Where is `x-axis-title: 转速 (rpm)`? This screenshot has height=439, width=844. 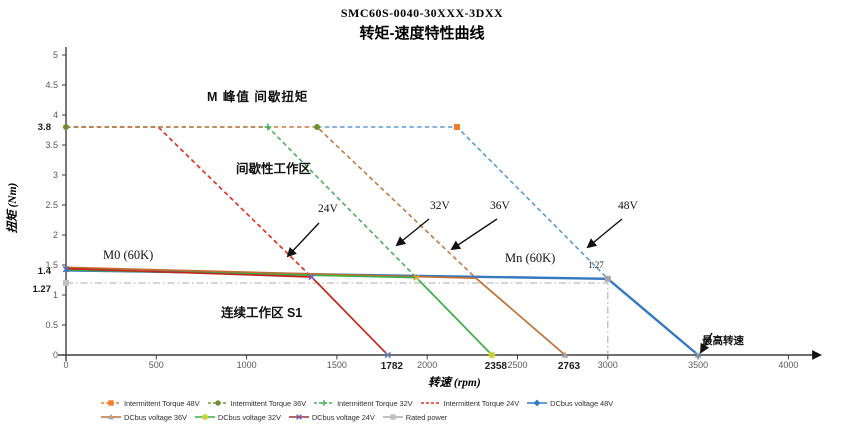
x-axis-title: 转速 (rpm) is located at coordinates (454, 383).